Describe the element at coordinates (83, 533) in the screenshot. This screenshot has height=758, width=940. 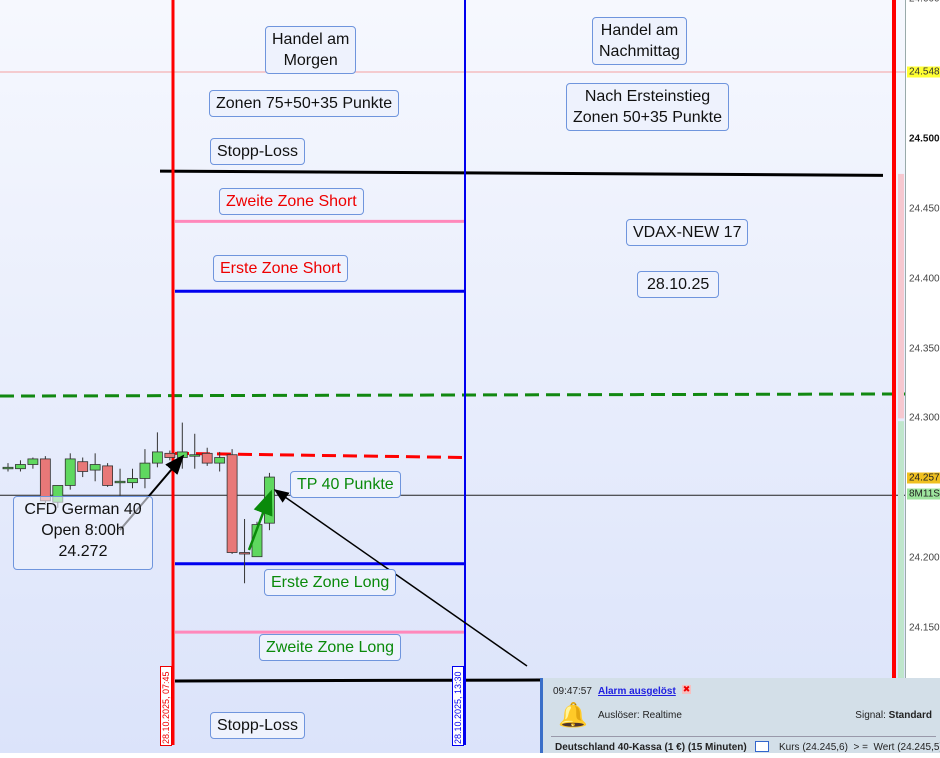
I see `label-open-info: CFD German 40 Open 8:00h 24.272` at that location.